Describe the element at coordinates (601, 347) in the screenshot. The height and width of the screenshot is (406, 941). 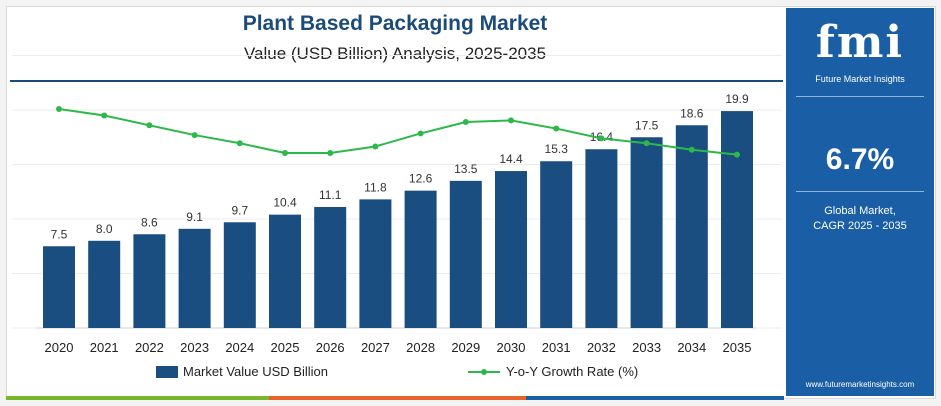
I see `x-tick-label: 2032` at that location.